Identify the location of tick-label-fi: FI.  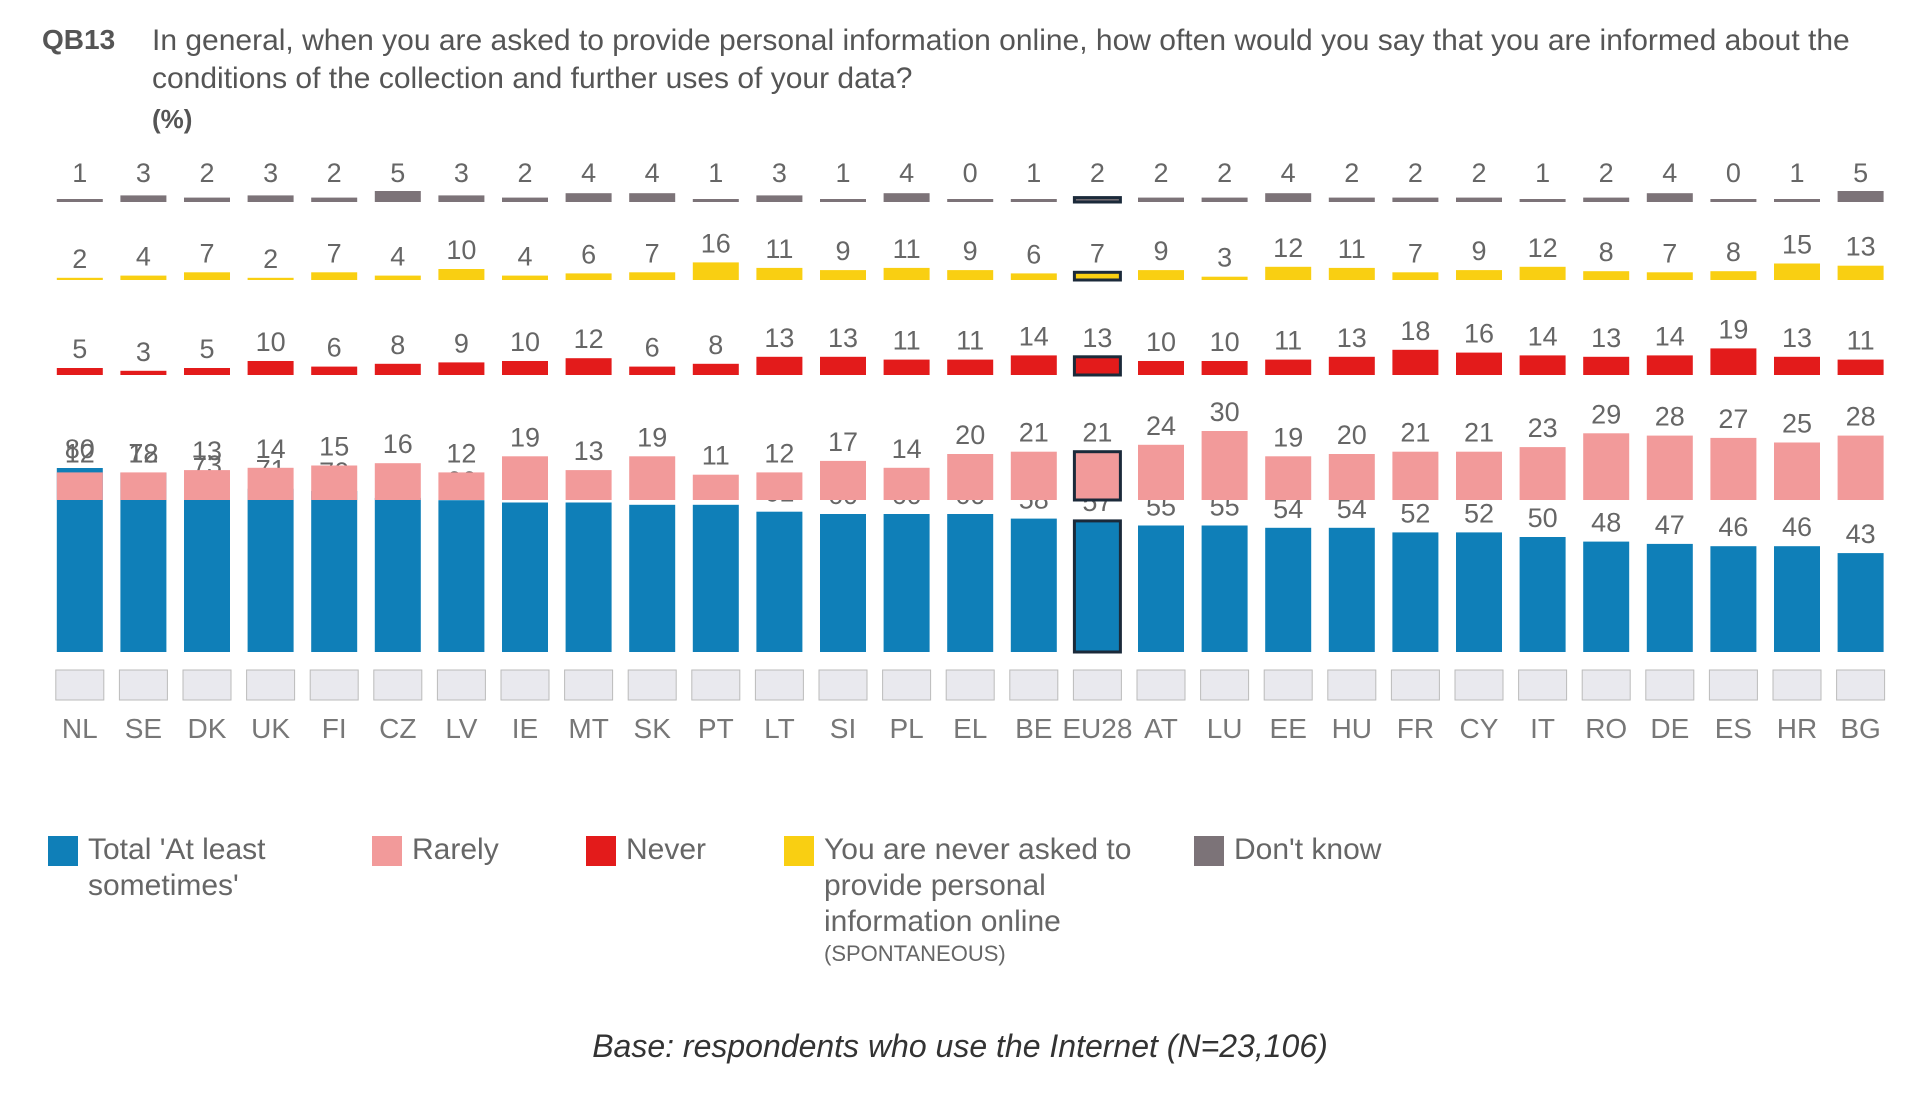
(334, 728).